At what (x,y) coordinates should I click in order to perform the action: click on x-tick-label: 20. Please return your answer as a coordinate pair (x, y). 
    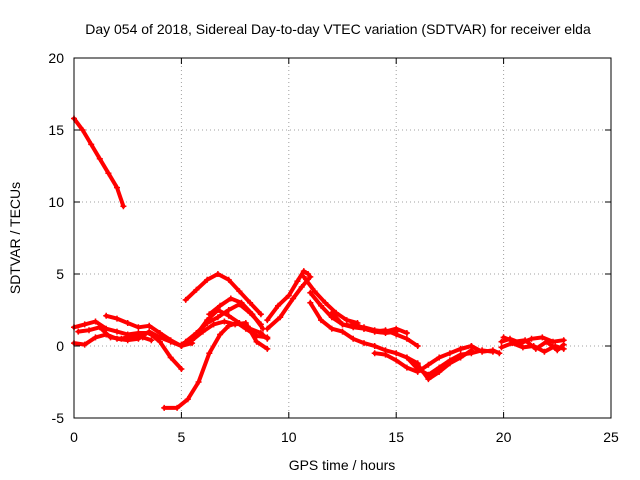
    Looking at the image, I should click on (504, 437).